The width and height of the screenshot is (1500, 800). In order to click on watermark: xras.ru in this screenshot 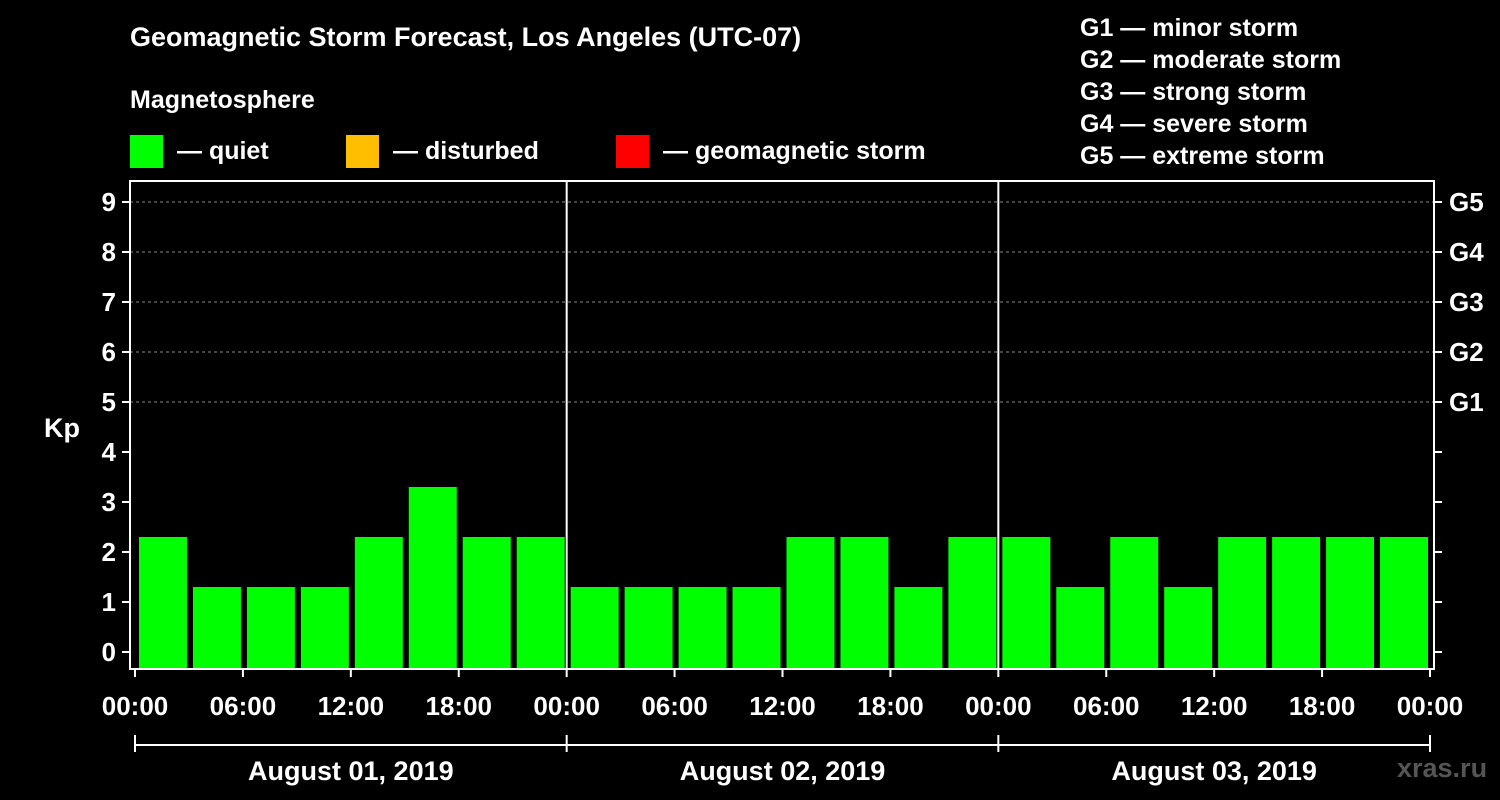, I will do `click(1442, 768)`.